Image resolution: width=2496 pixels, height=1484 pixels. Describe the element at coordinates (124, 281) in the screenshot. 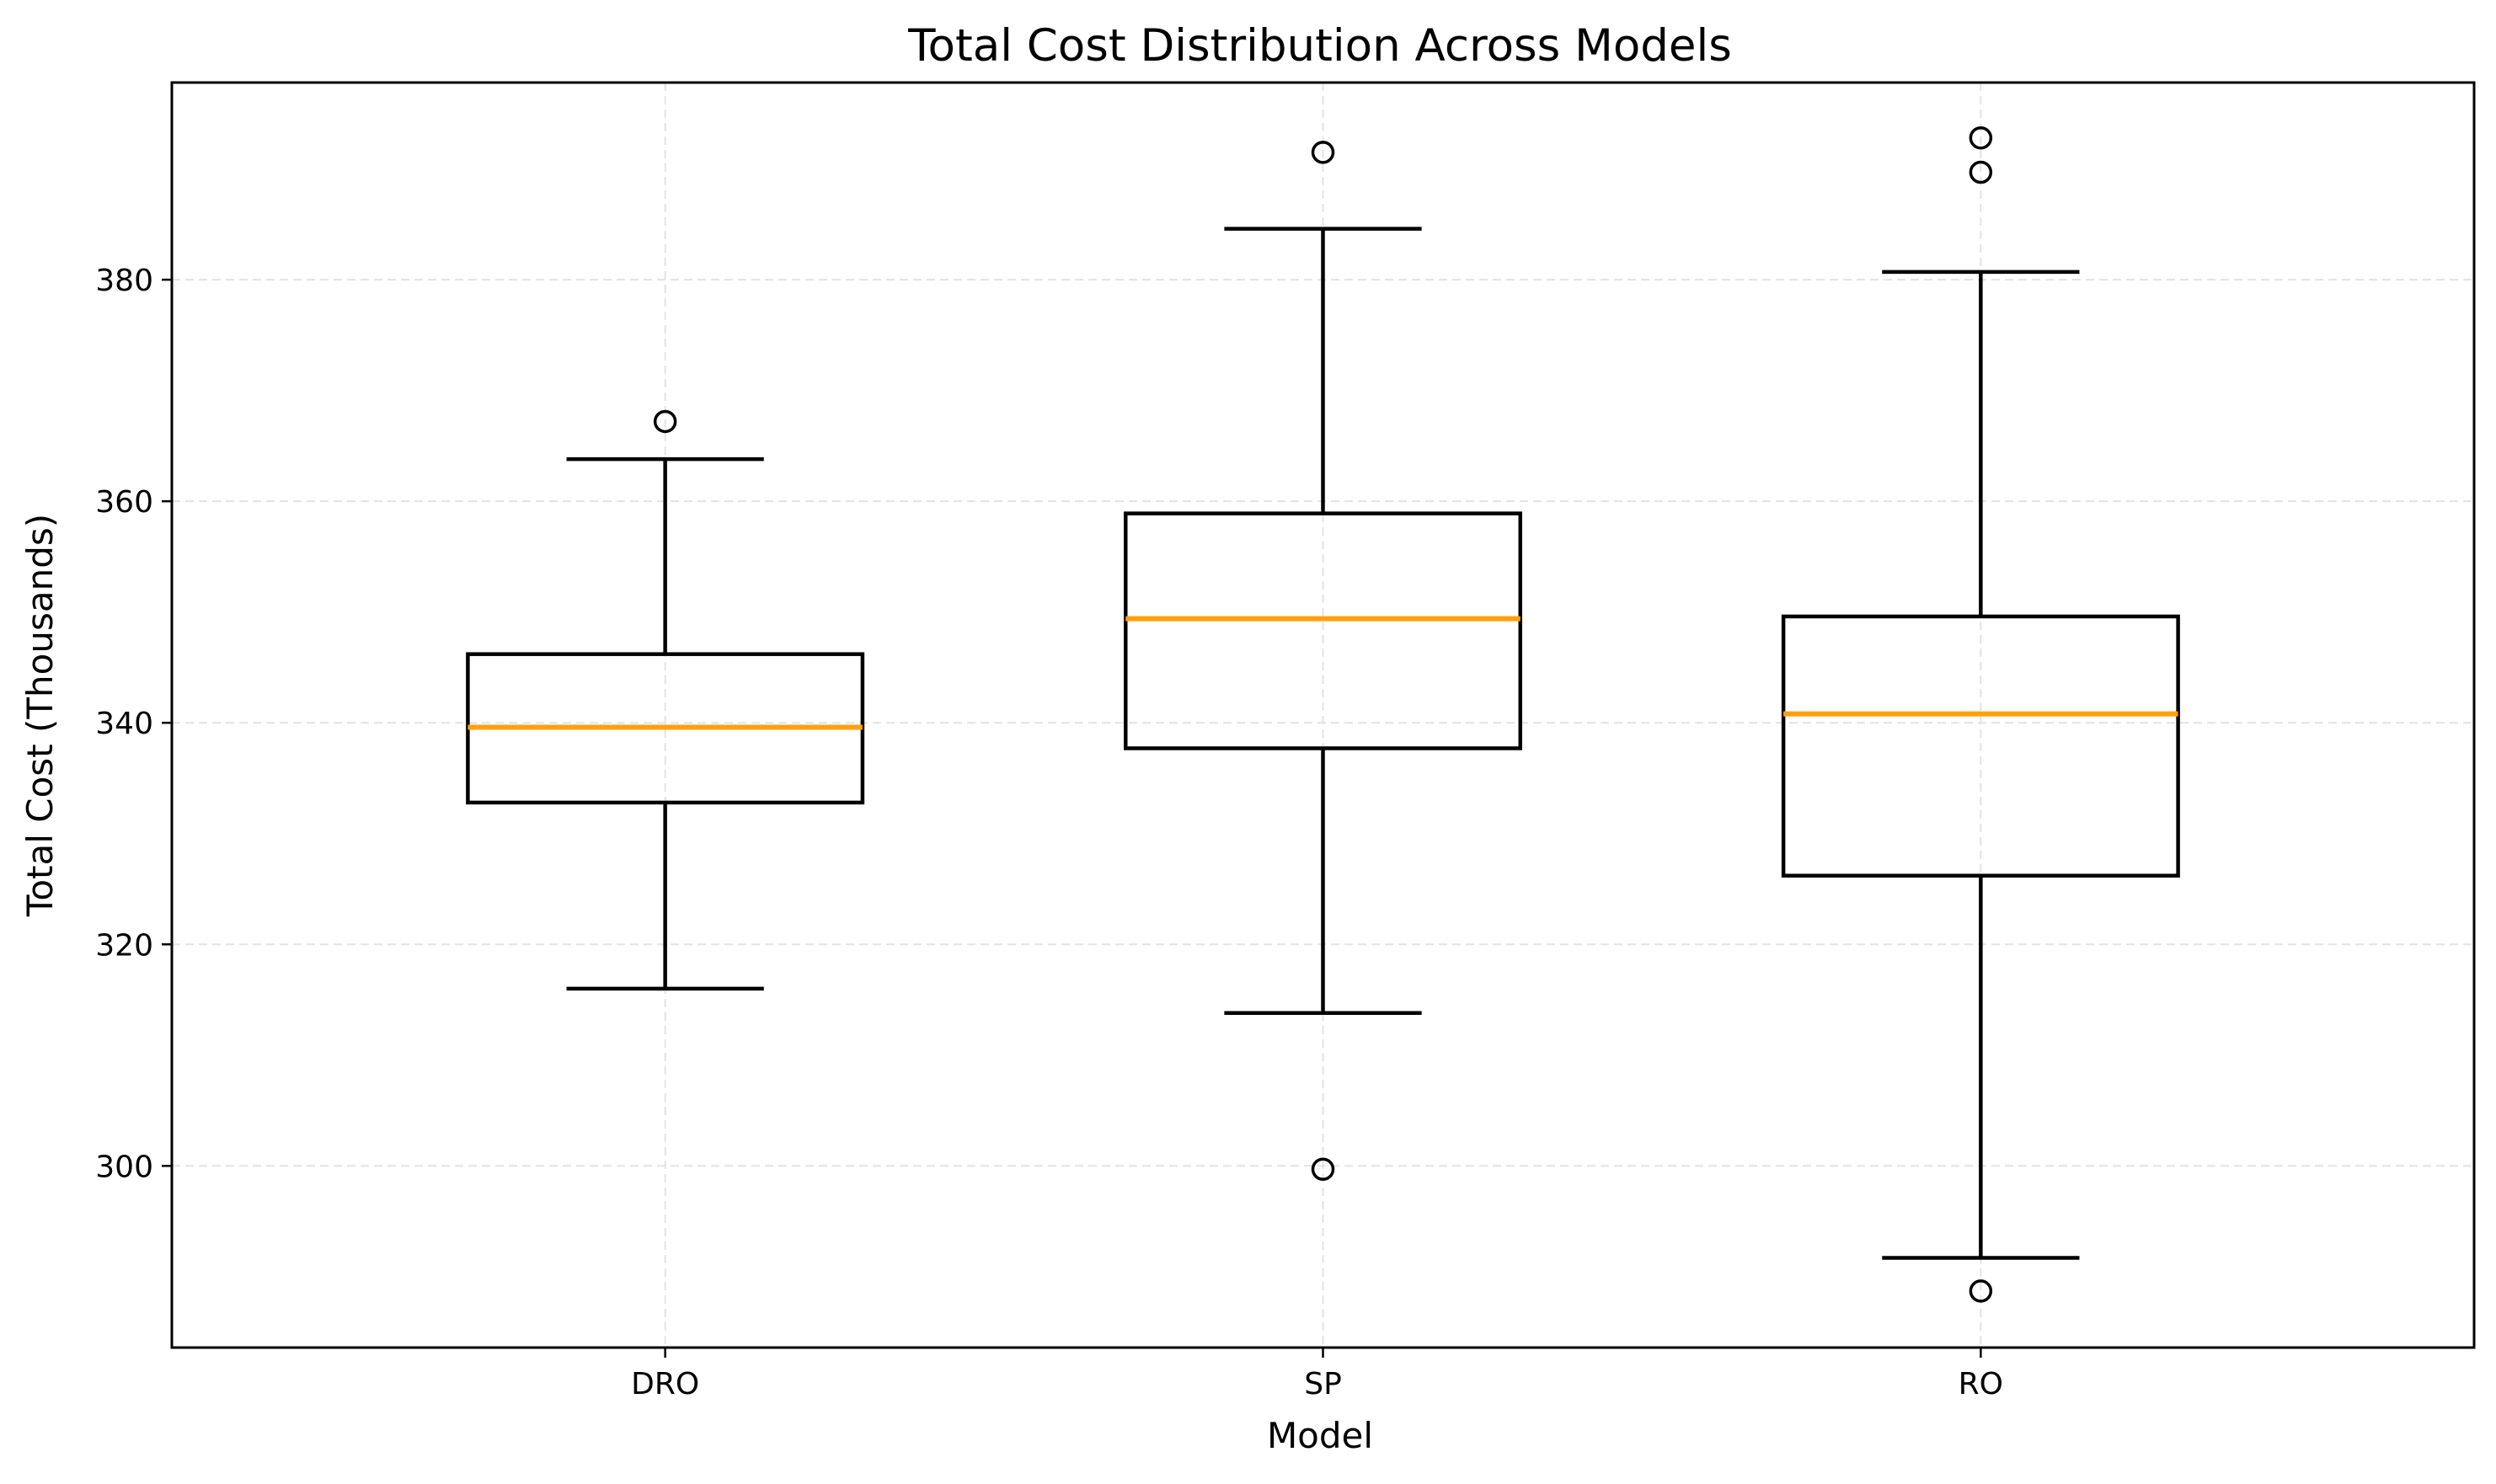

I see `y-tick-label: 380` at that location.